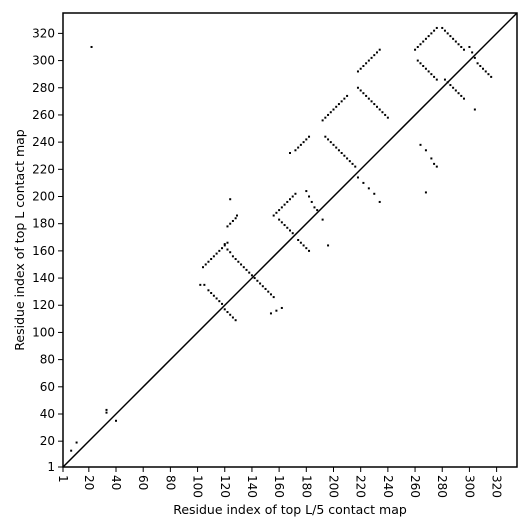 This screenshot has height=531, width=531. What do you see at coordinates (469, 486) in the screenshot?
I see `x-tick-label: 300` at bounding box center [469, 486].